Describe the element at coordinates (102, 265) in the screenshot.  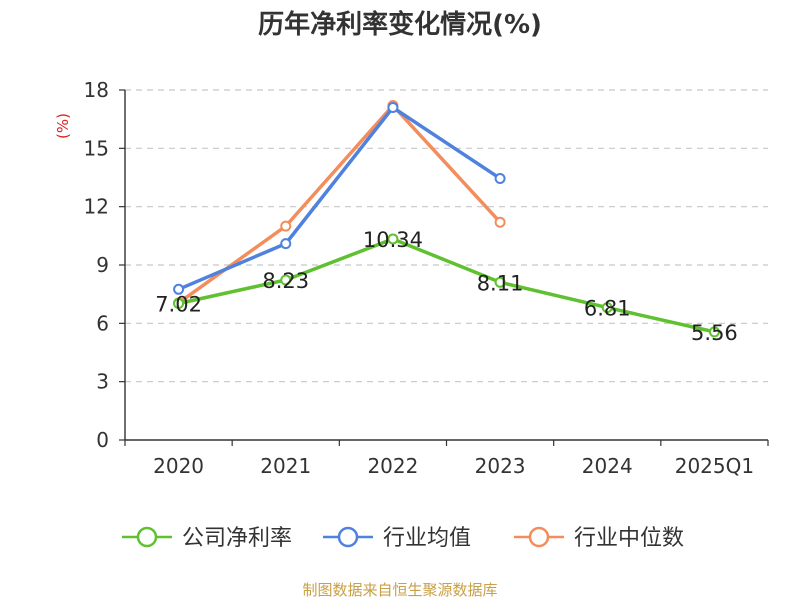
I see `y-tick-label: 9` at that location.